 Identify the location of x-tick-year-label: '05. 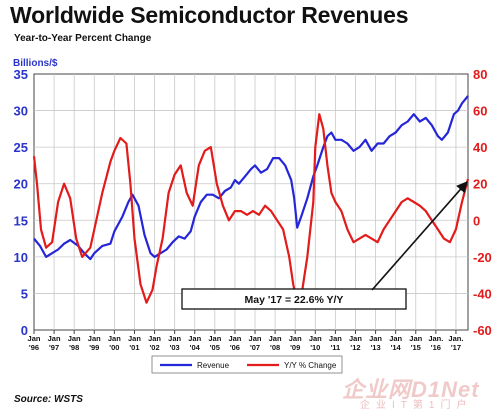
(215, 347).